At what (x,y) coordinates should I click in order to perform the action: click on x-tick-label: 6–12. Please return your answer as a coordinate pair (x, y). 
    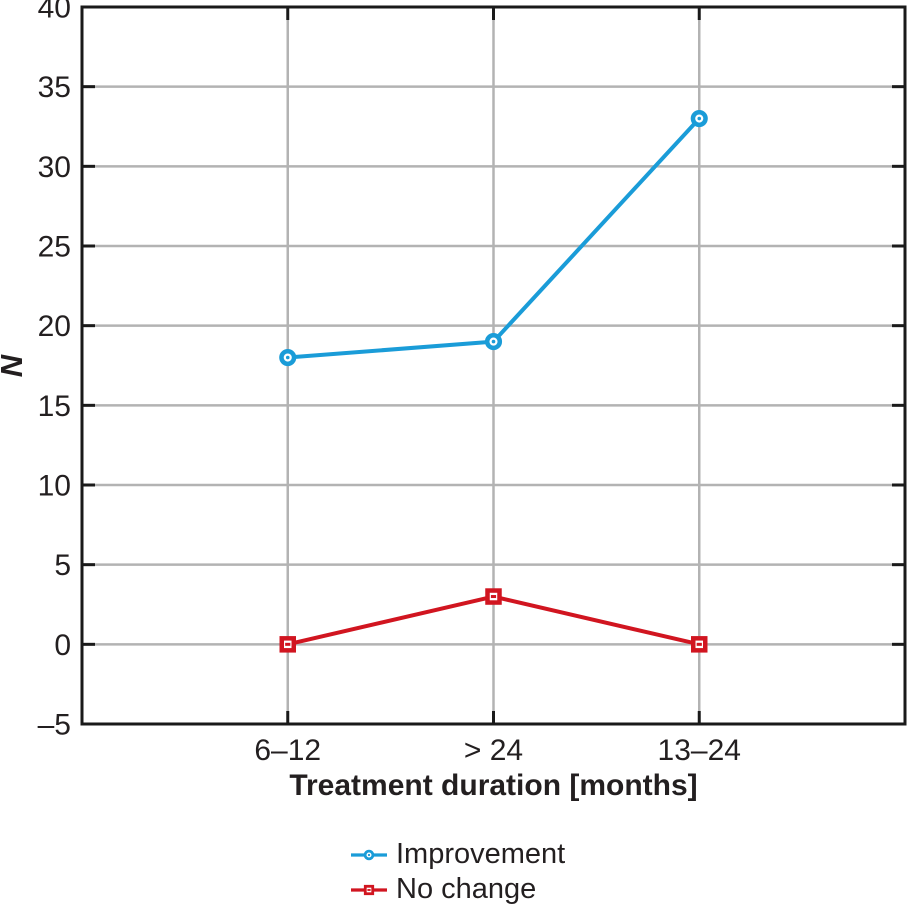
    Looking at the image, I should click on (287, 750).